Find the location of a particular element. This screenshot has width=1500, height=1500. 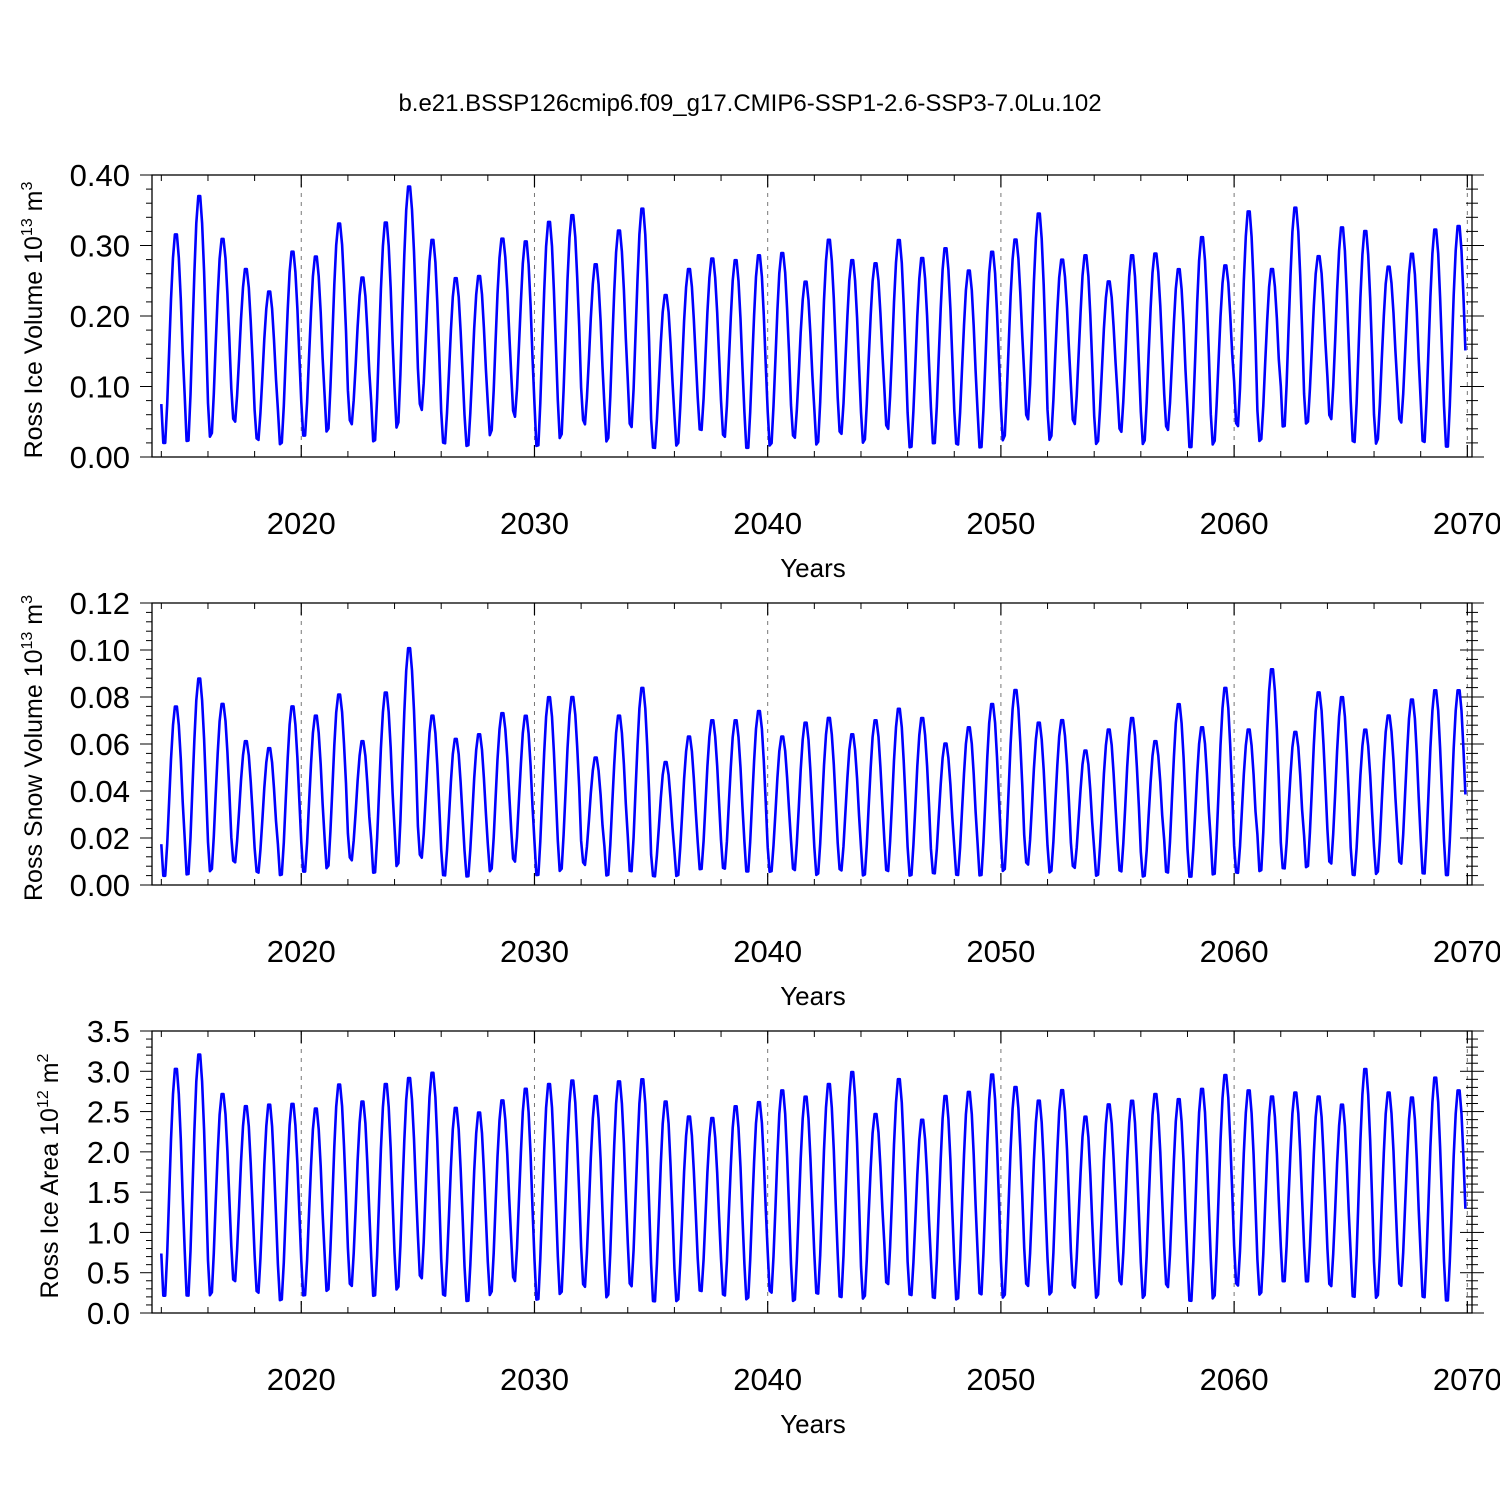

y-axis-label: Ross Ice Volume 1013 m3 is located at coordinates (33, 319).